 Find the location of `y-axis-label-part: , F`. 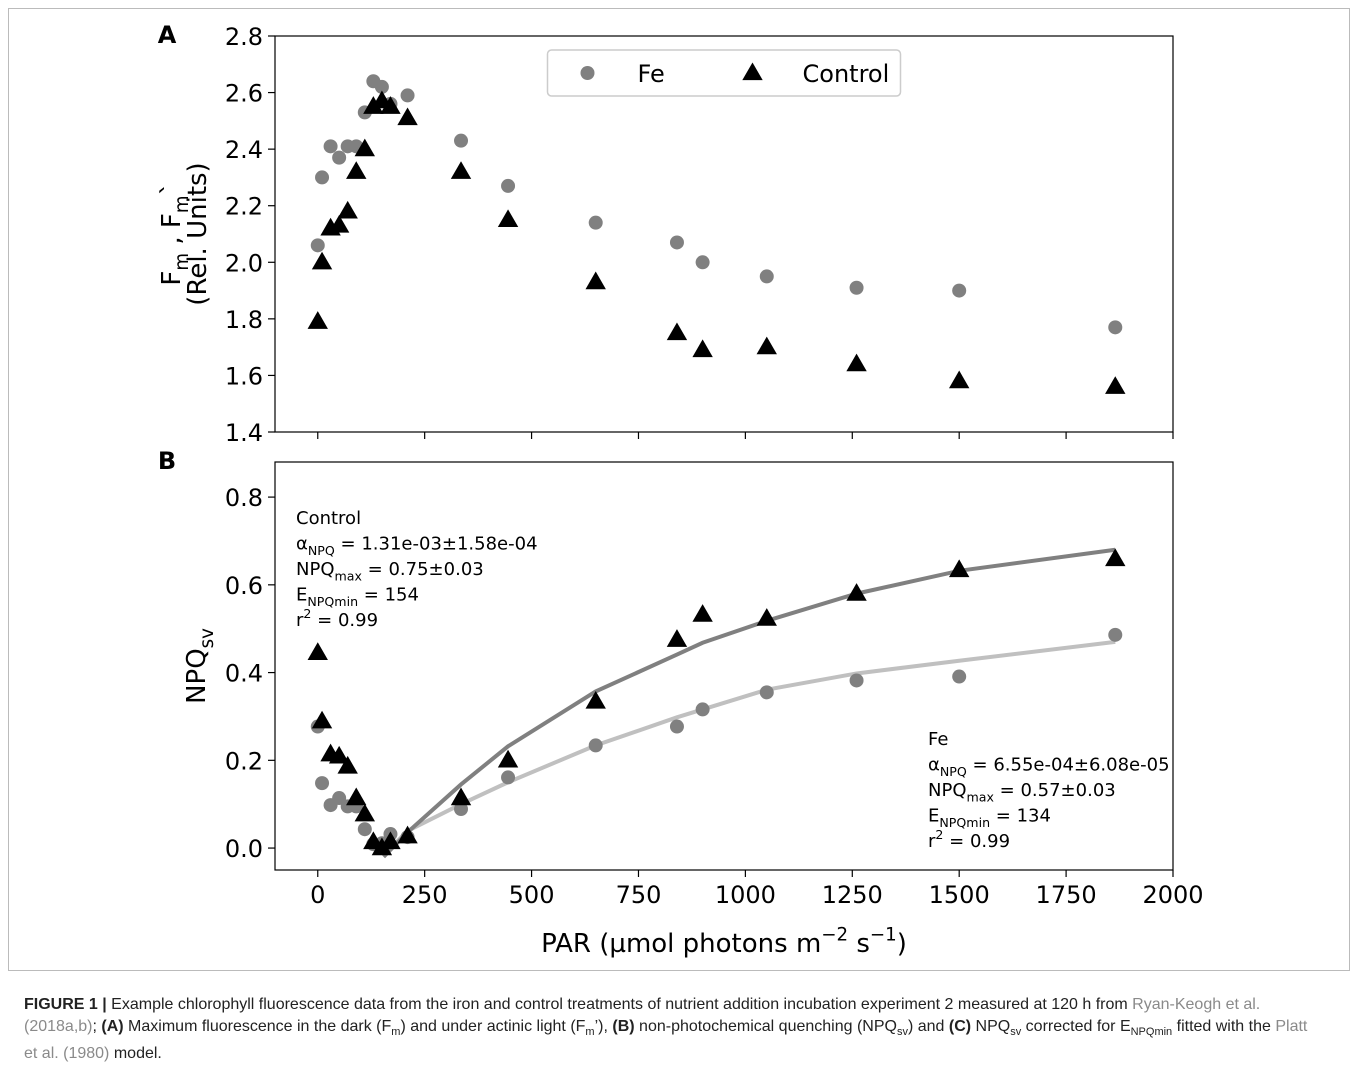

y-axis-label-part: , F is located at coordinates (172, 233).